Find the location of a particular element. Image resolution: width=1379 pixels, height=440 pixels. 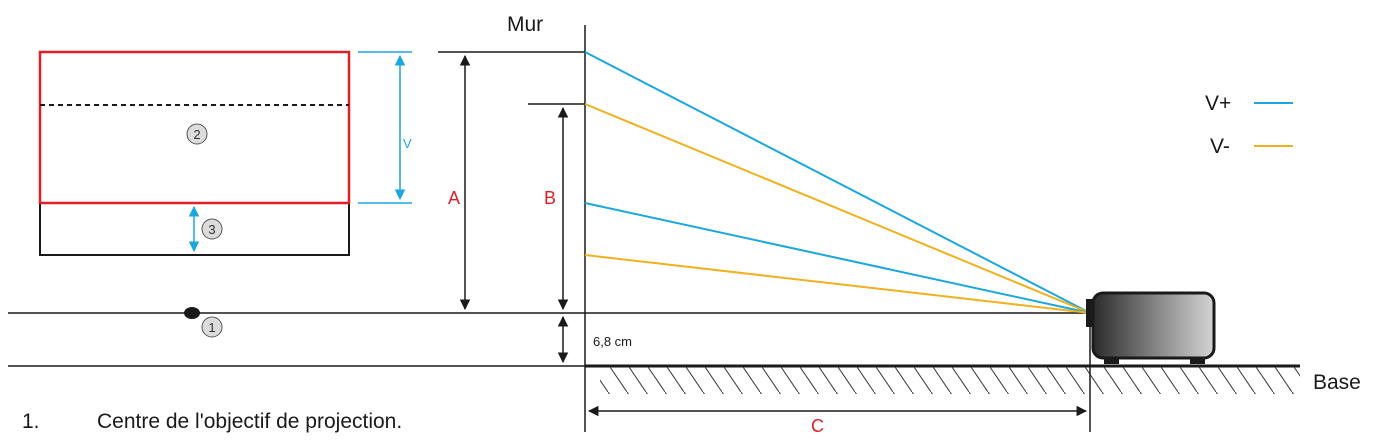

screen-illustration: 2 3 is located at coordinates (194, 153).